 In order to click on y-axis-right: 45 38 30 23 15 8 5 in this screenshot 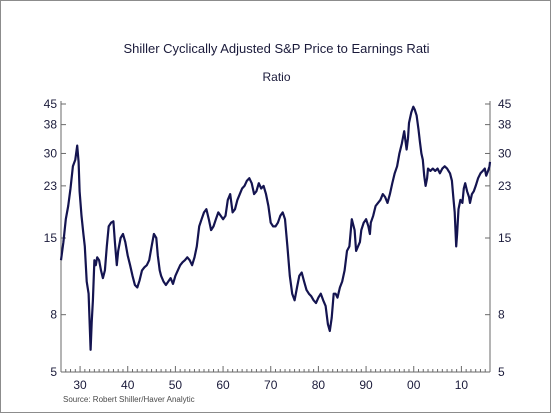, I will do `click(498, 238)`.